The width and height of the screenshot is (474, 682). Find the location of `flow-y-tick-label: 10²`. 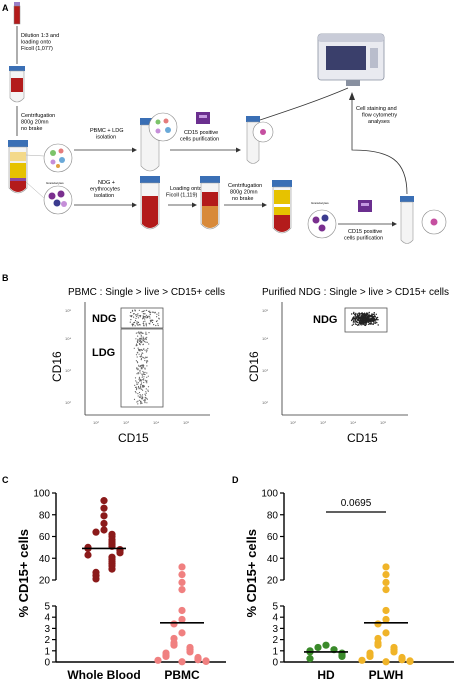

flow-y-tick-label: 10² is located at coordinates (265, 402).